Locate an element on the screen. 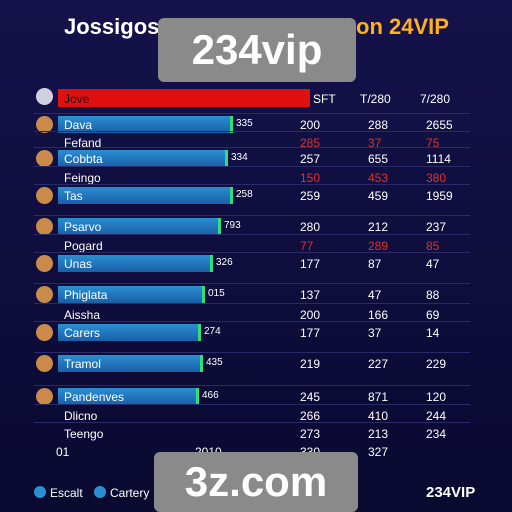 The width and height of the screenshot is (512, 512). row-value: 244 is located at coordinates (436, 416).